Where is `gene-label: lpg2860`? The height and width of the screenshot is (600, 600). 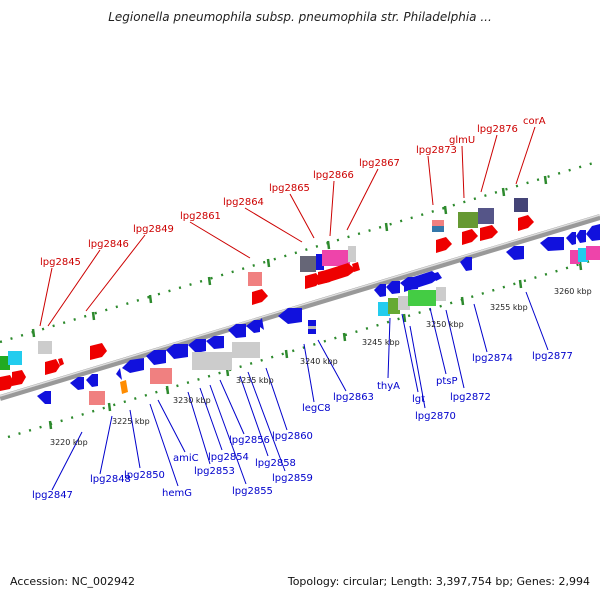 gene-label: lpg2860 is located at coordinates (292, 436).